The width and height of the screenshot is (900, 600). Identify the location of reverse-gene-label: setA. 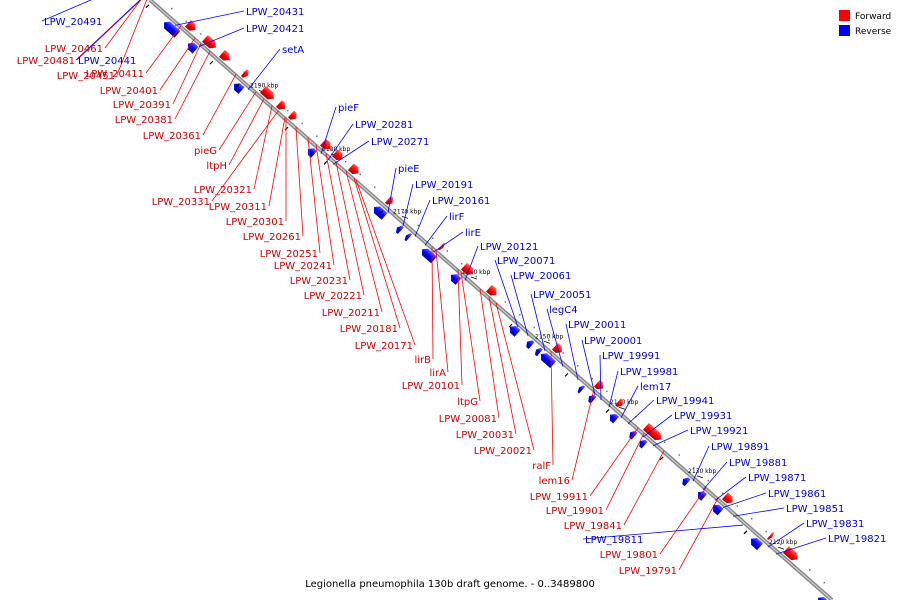
(293, 50).